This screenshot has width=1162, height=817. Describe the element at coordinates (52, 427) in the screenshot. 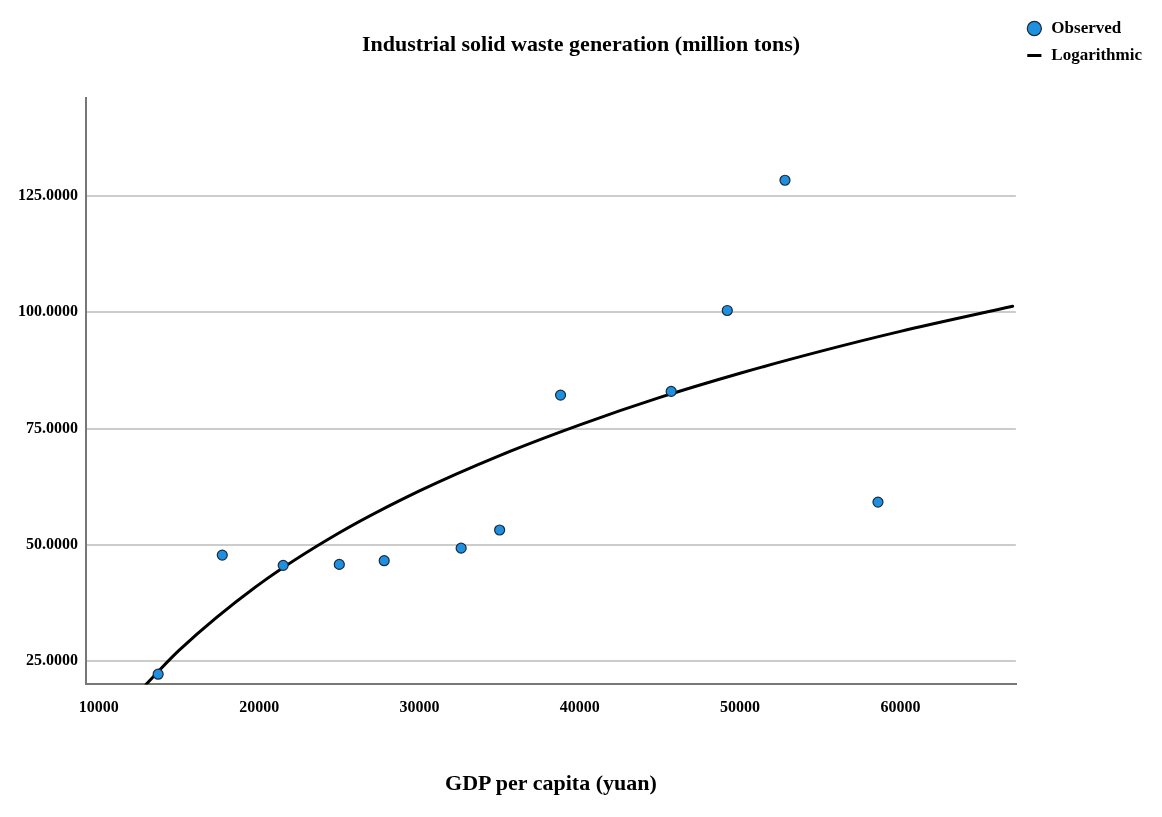

I see `y-tick-label: 75.0000` at that location.